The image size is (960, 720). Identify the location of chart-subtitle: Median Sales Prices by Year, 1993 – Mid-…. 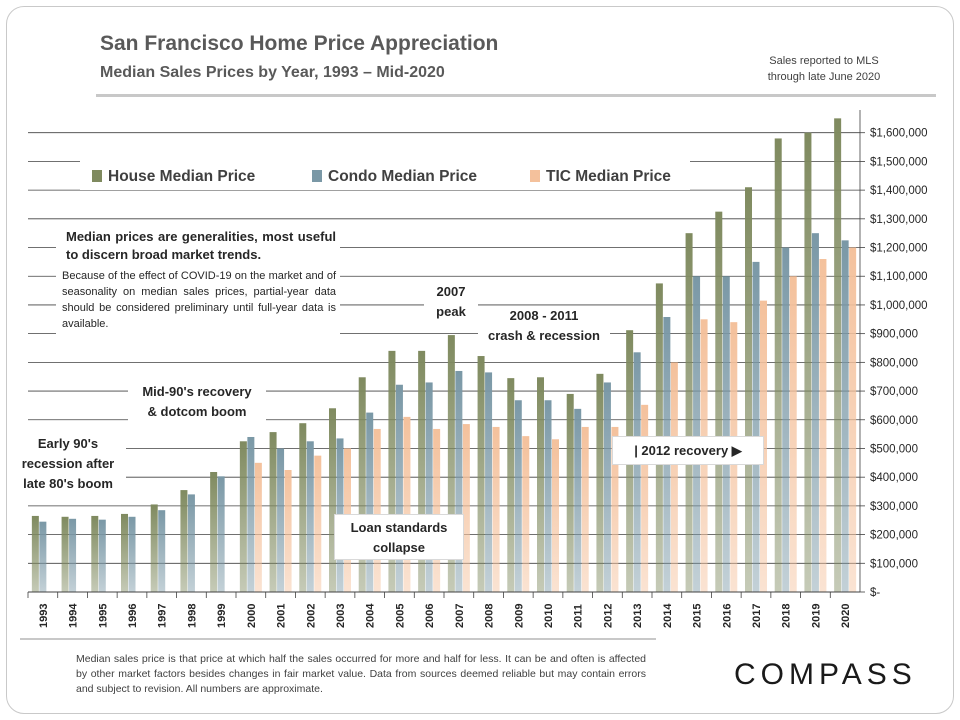
(272, 72).